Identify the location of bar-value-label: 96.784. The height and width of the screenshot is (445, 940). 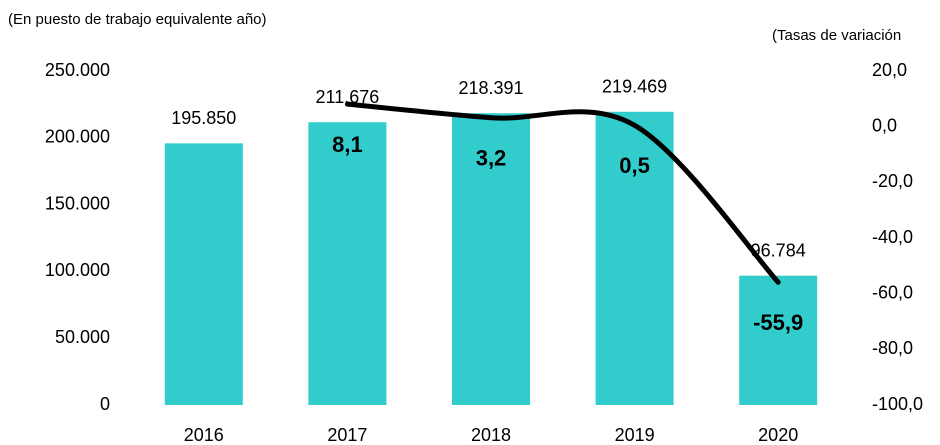
(778, 250).